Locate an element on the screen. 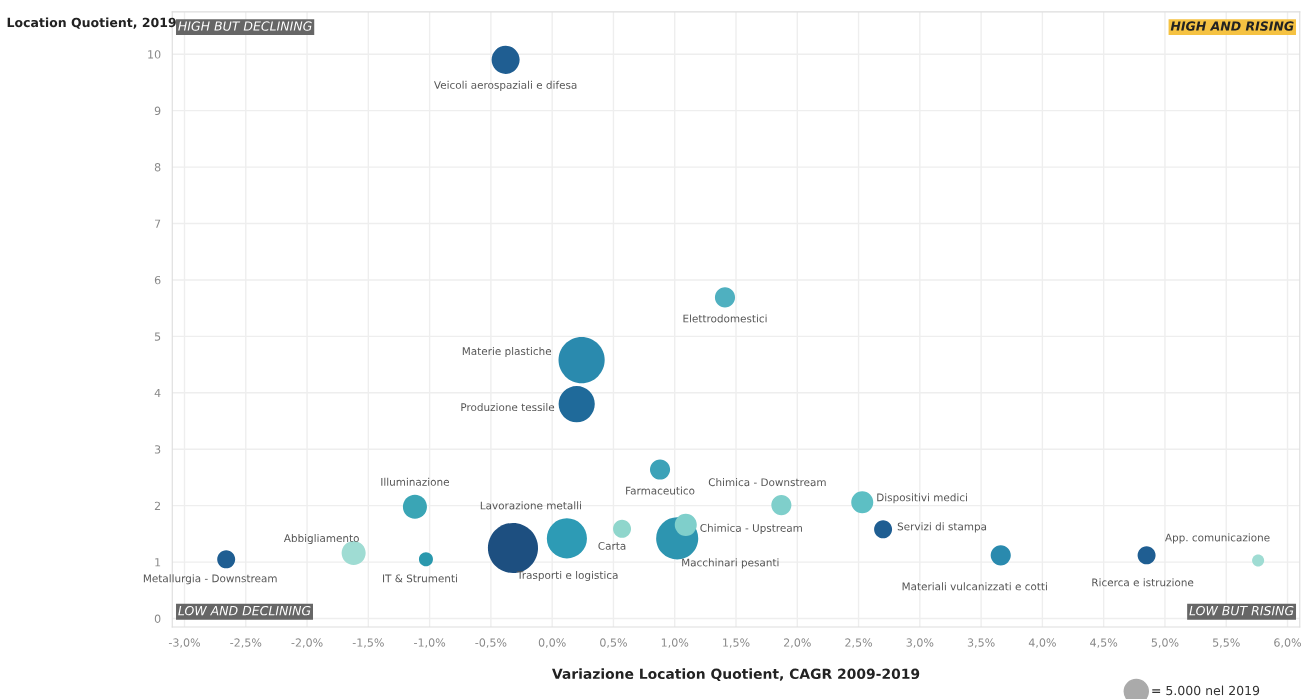  x-axis-title: Variazione Location Quotient, CAGR 2009-2019 is located at coordinates (736, 674).